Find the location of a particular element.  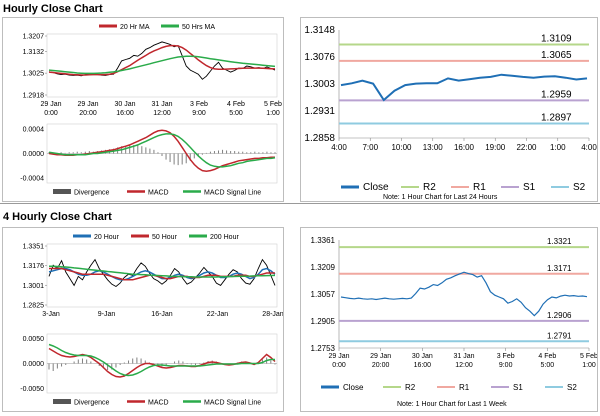

level-label-s2: 1.2791 is located at coordinates (559, 335).